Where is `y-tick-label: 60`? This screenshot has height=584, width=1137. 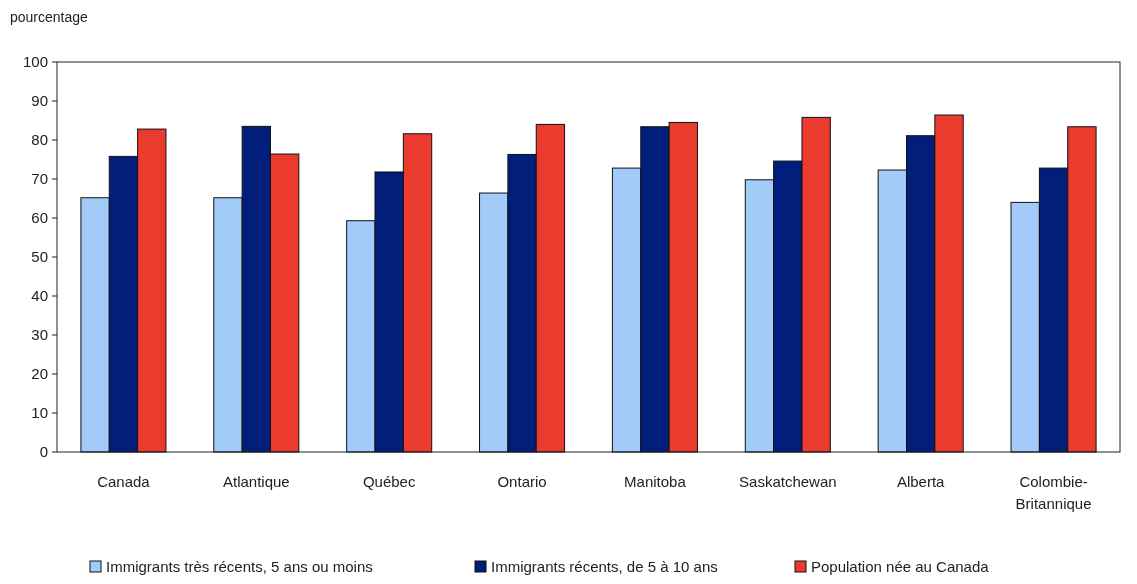 y-tick-label: 60 is located at coordinates (39, 218).